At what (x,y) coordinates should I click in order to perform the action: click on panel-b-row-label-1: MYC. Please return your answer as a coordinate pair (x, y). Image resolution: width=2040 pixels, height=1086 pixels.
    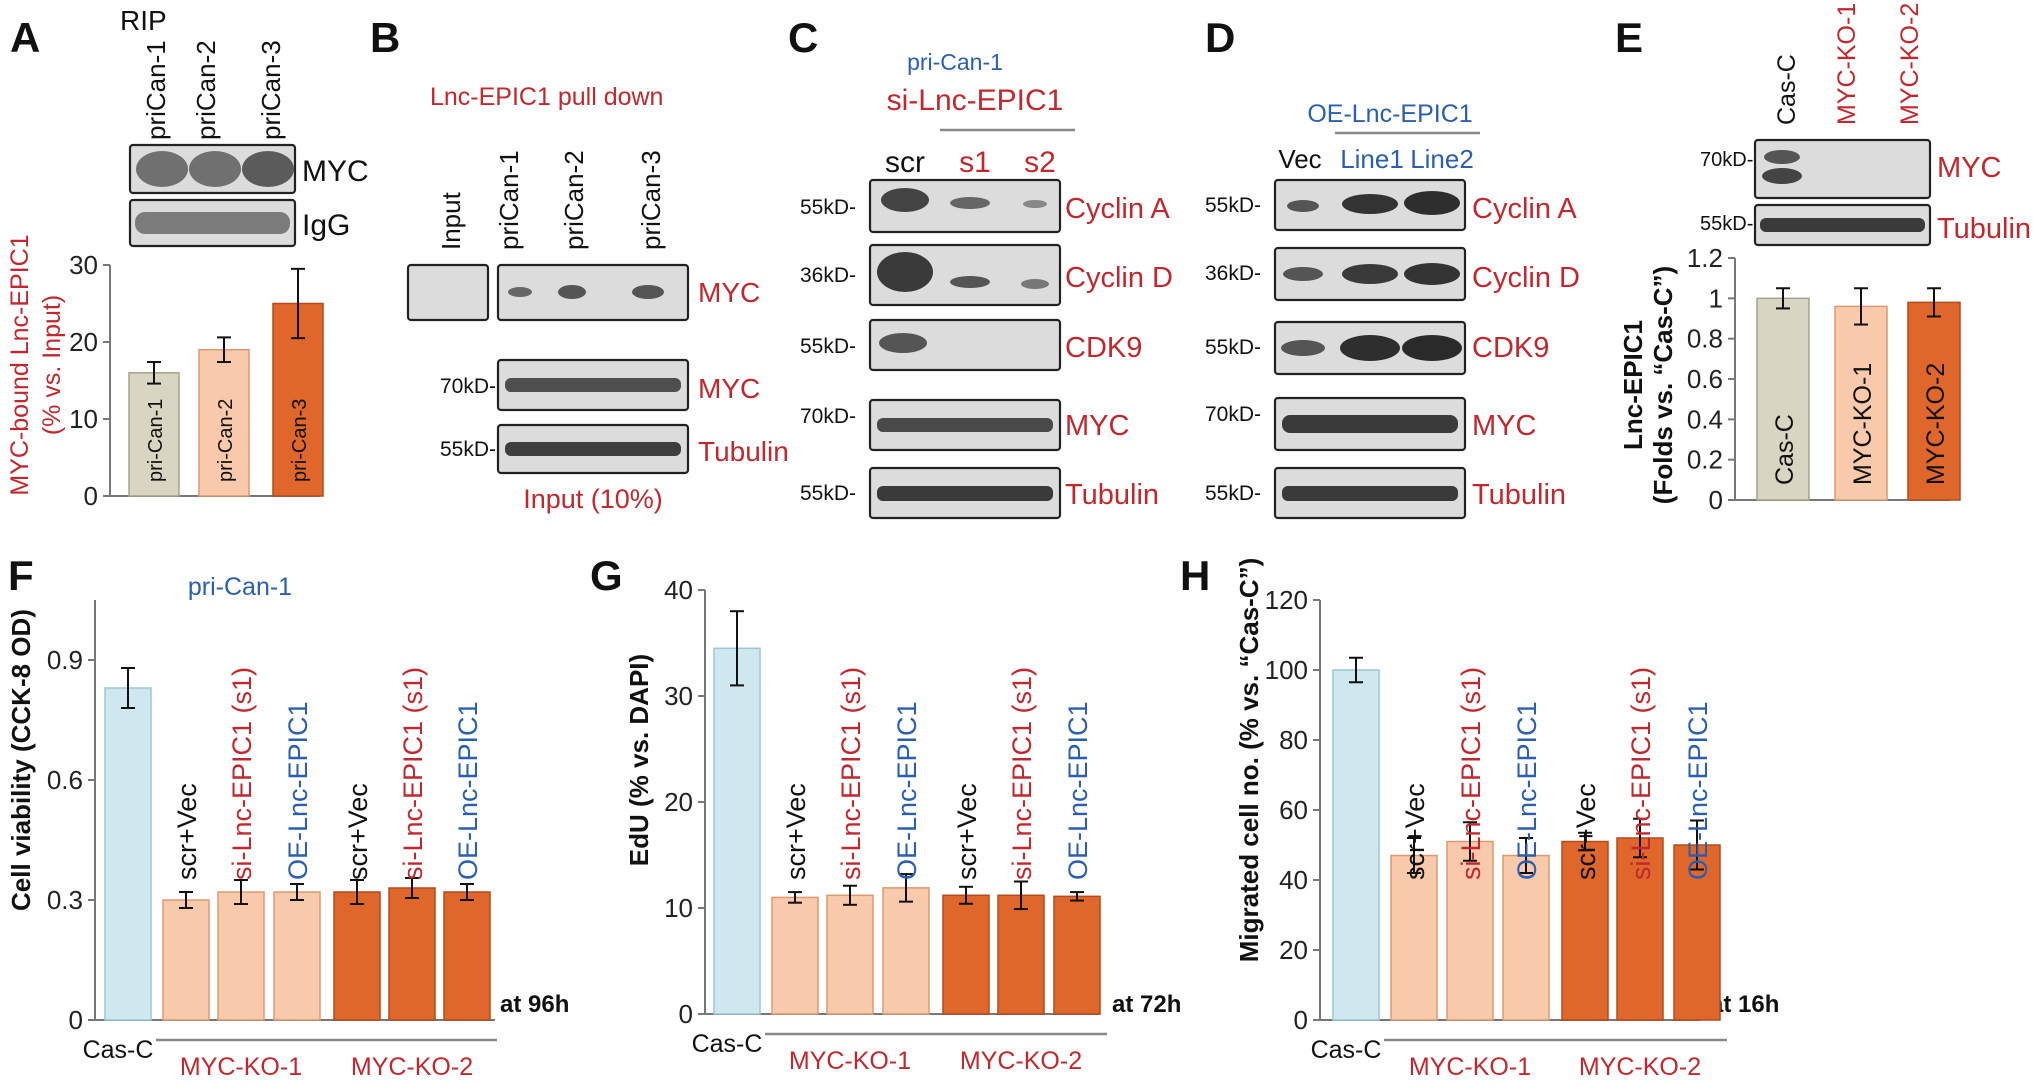
    Looking at the image, I should click on (729, 292).